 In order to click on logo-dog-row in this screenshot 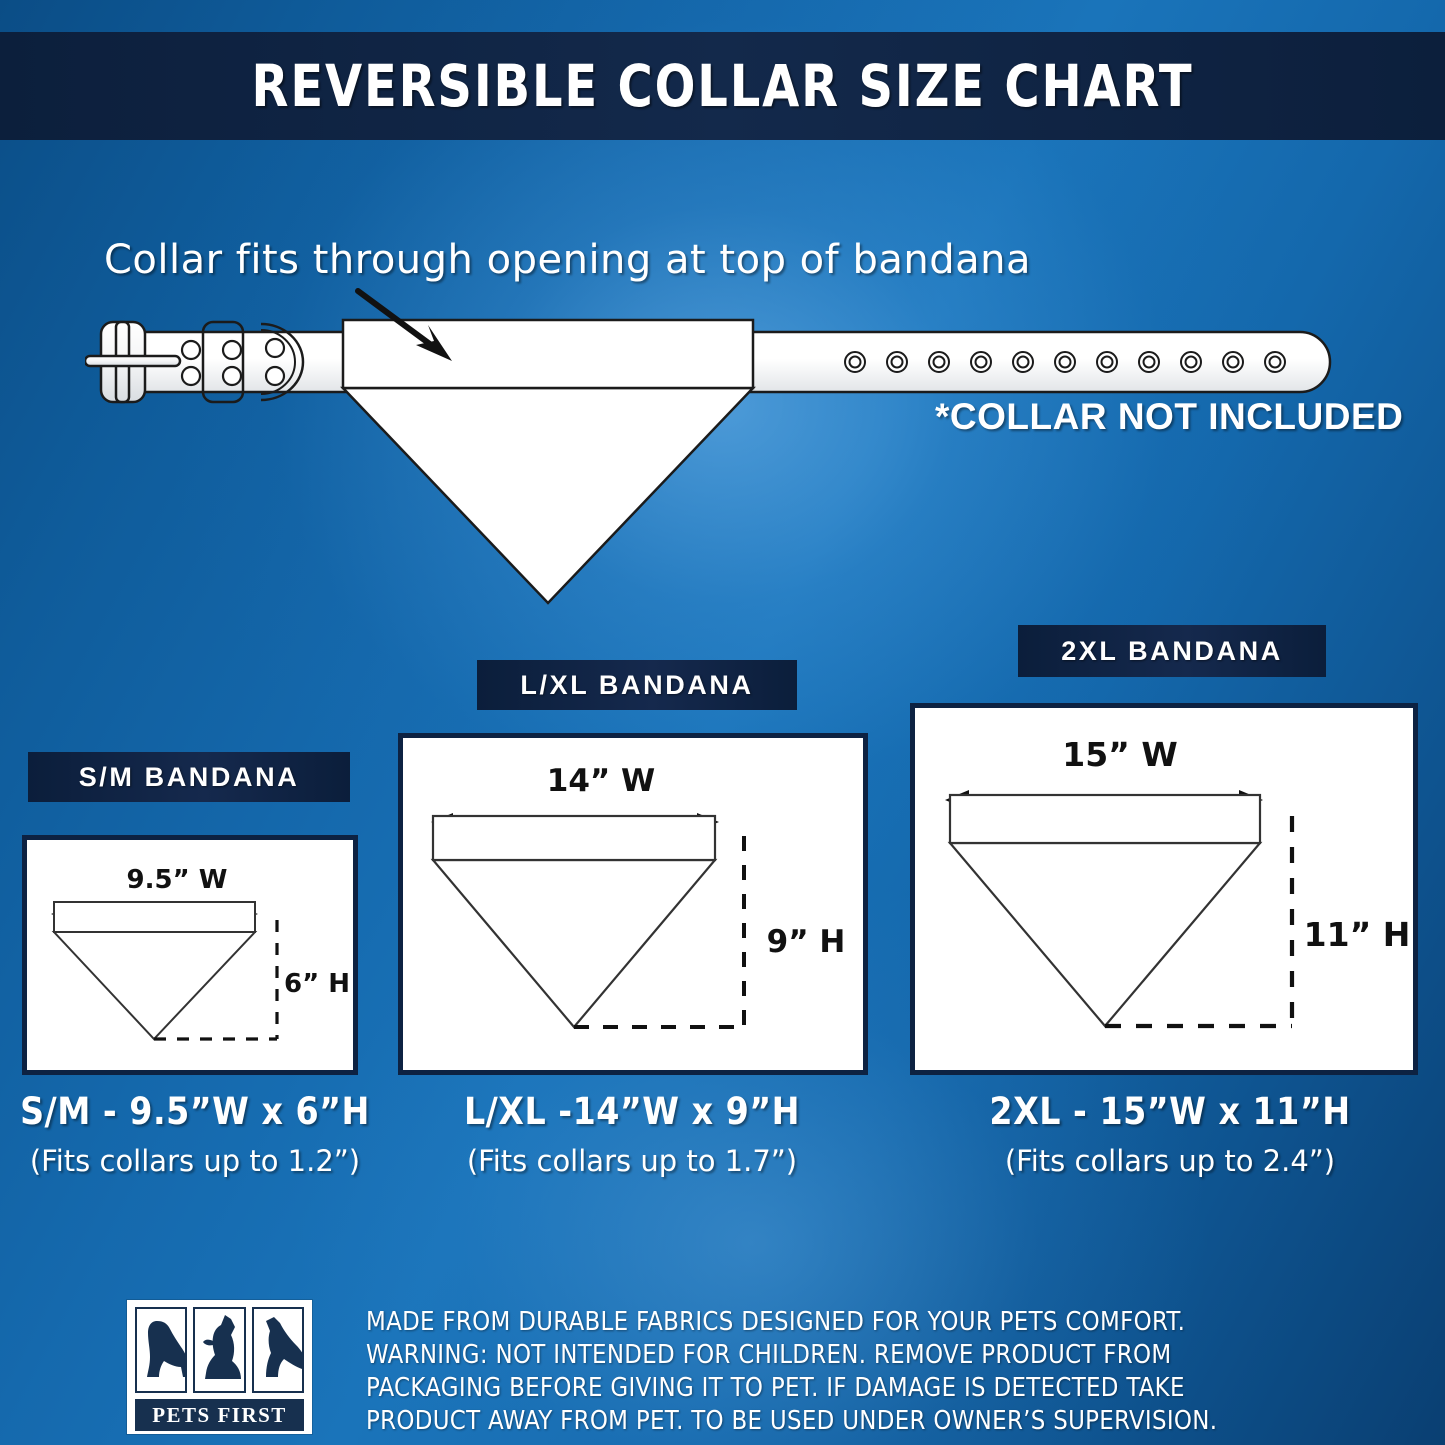, I will do `click(219, 1350)`.